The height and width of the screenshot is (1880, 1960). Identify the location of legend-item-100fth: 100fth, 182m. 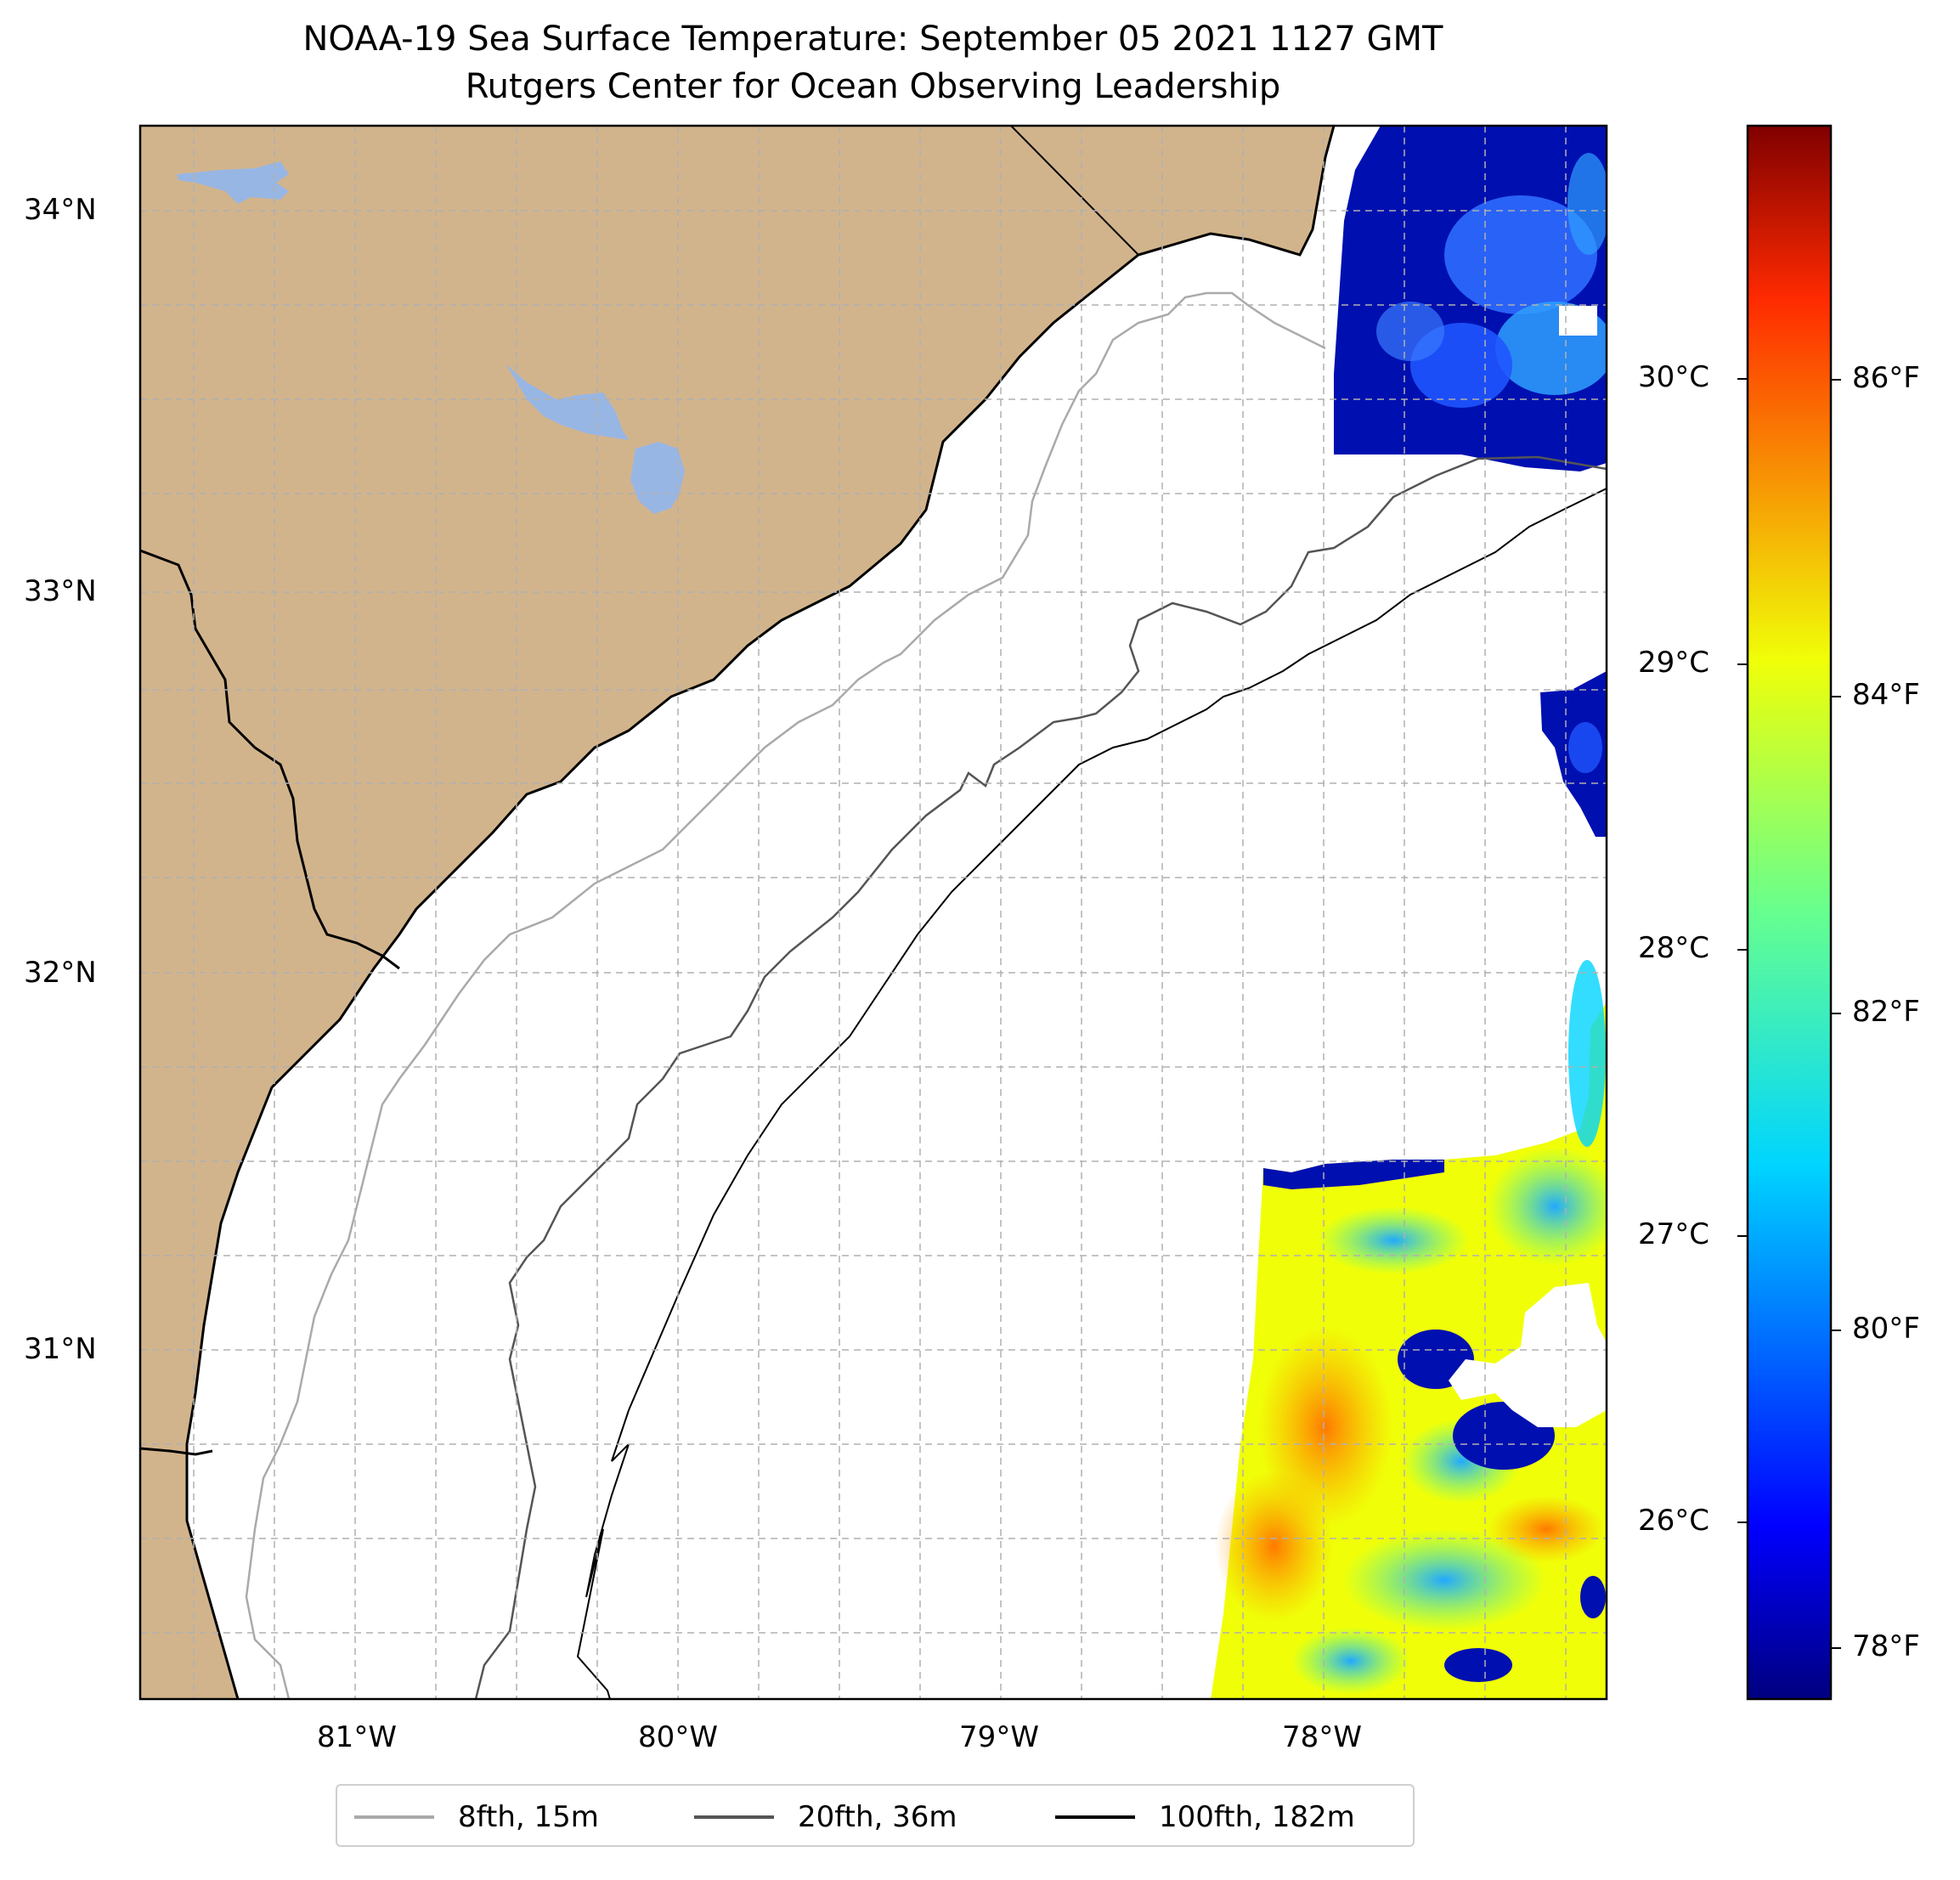
(1205, 1818).